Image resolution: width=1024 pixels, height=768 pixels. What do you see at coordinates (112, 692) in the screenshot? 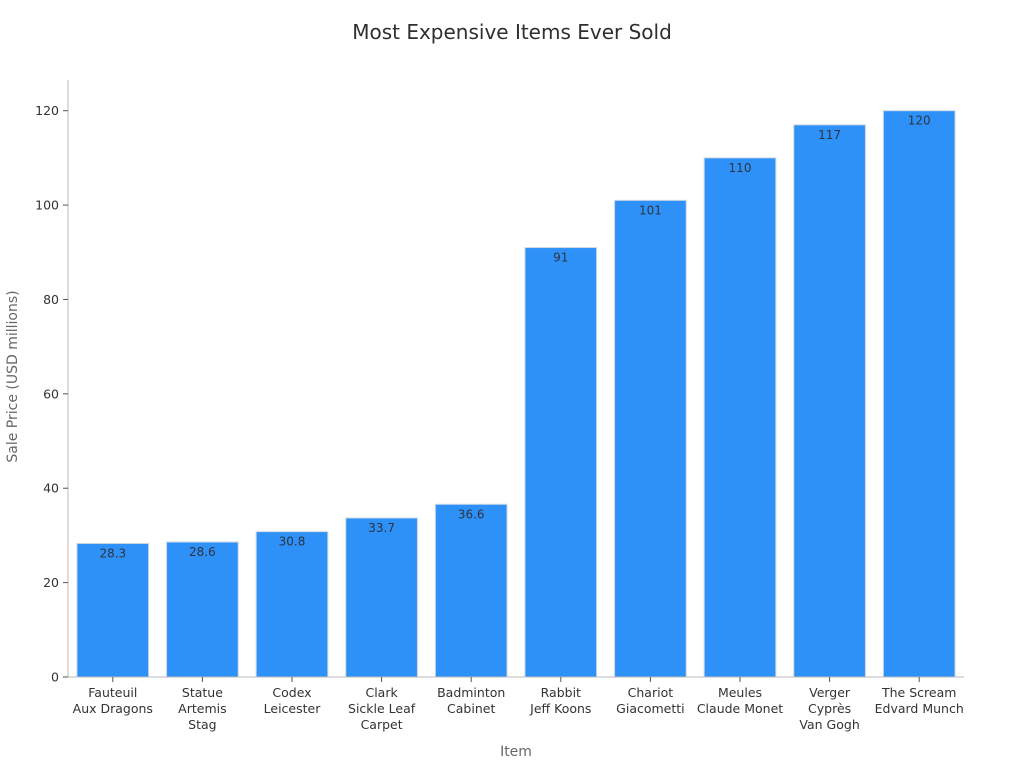
I see `x-tick-label-line: Fauteuil` at bounding box center [112, 692].